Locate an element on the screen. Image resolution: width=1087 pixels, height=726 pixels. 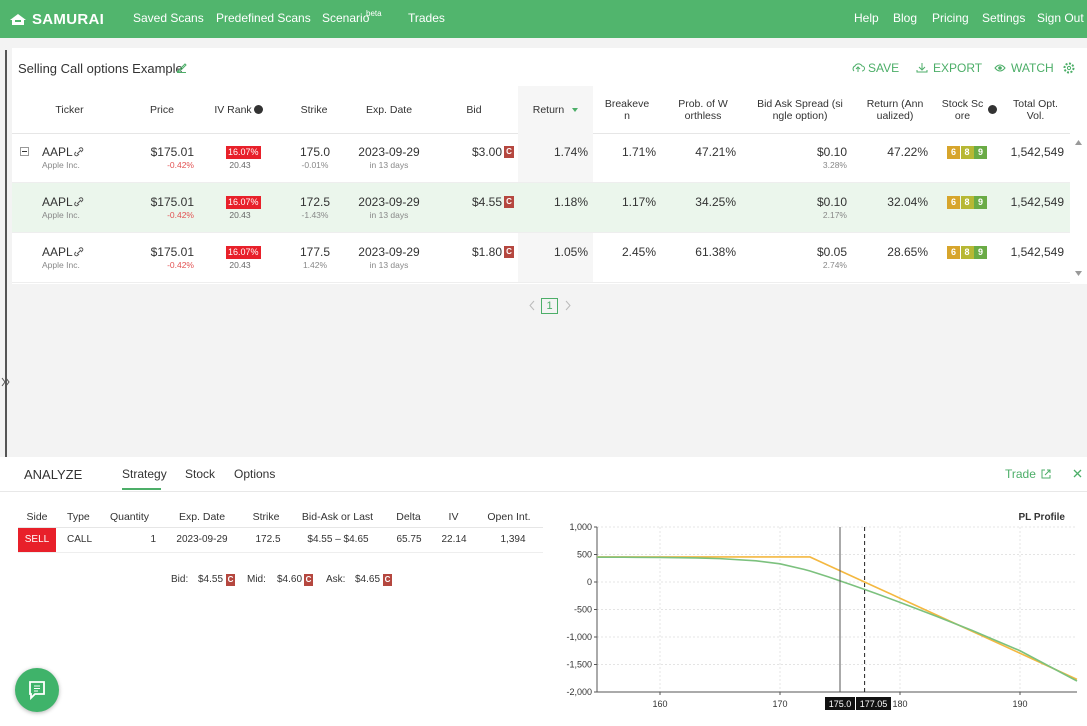
column-header: Breakeven is located at coordinates (627, 109).